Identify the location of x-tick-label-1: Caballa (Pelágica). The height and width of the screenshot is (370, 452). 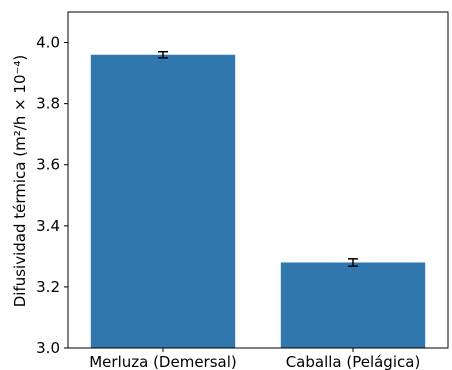
(353, 361).